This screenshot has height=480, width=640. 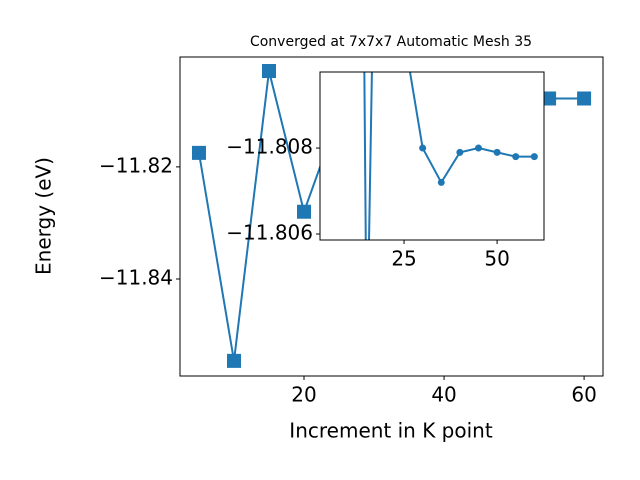 I want to click on y-tick-label: −11.806, so click(x=269, y=232).